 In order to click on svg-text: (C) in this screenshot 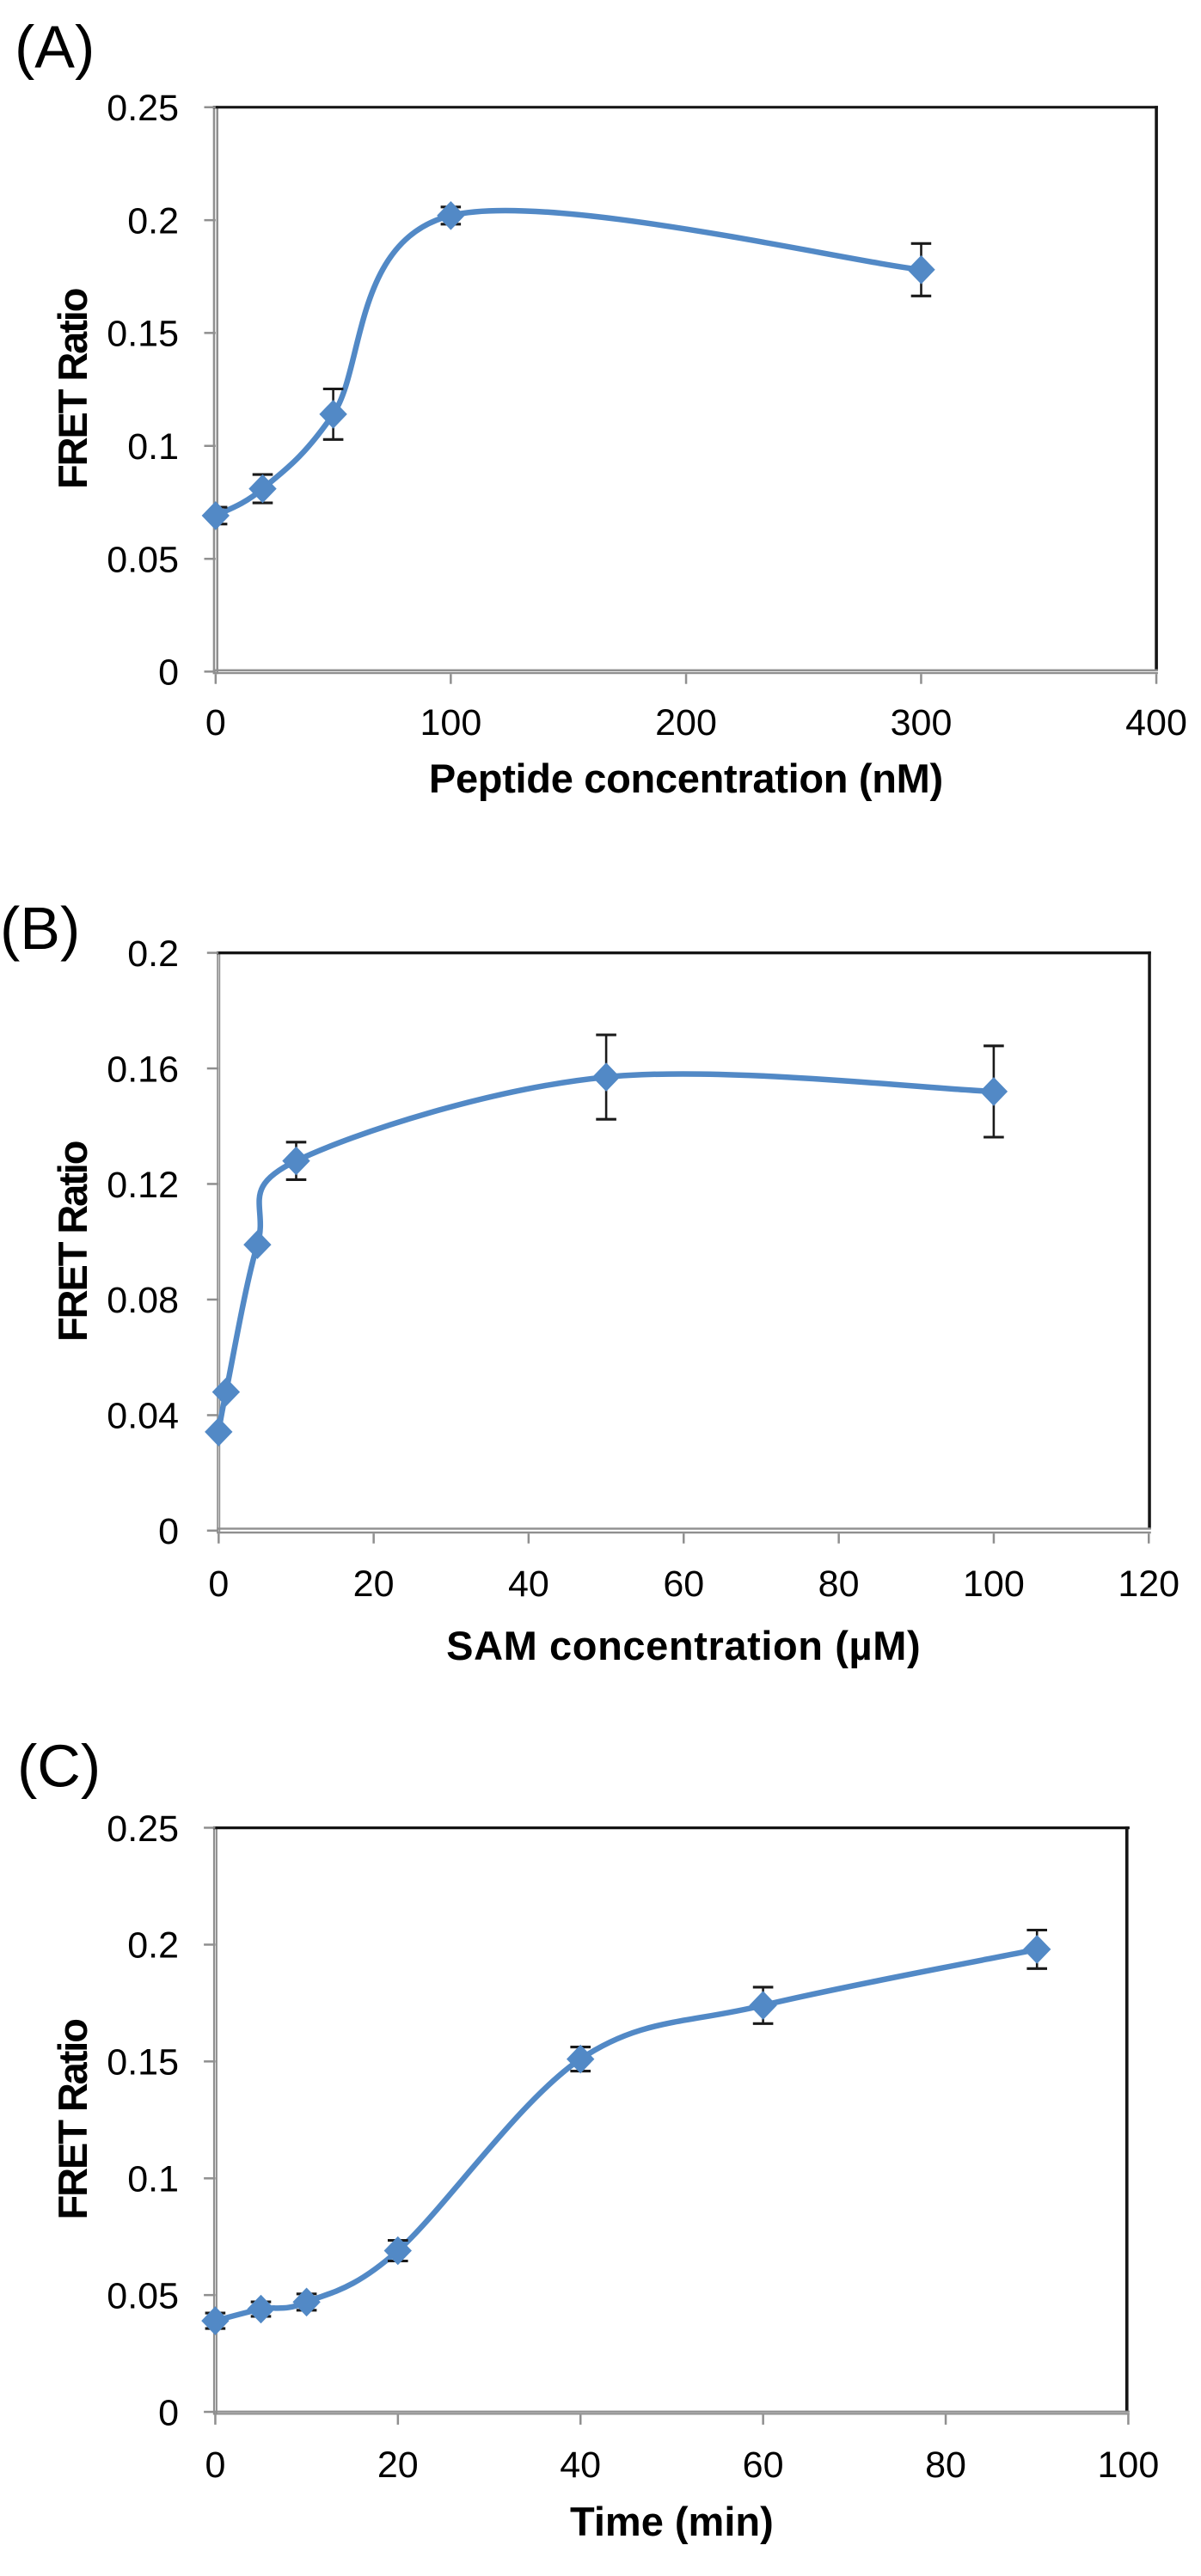, I will do `click(59, 1765)`.